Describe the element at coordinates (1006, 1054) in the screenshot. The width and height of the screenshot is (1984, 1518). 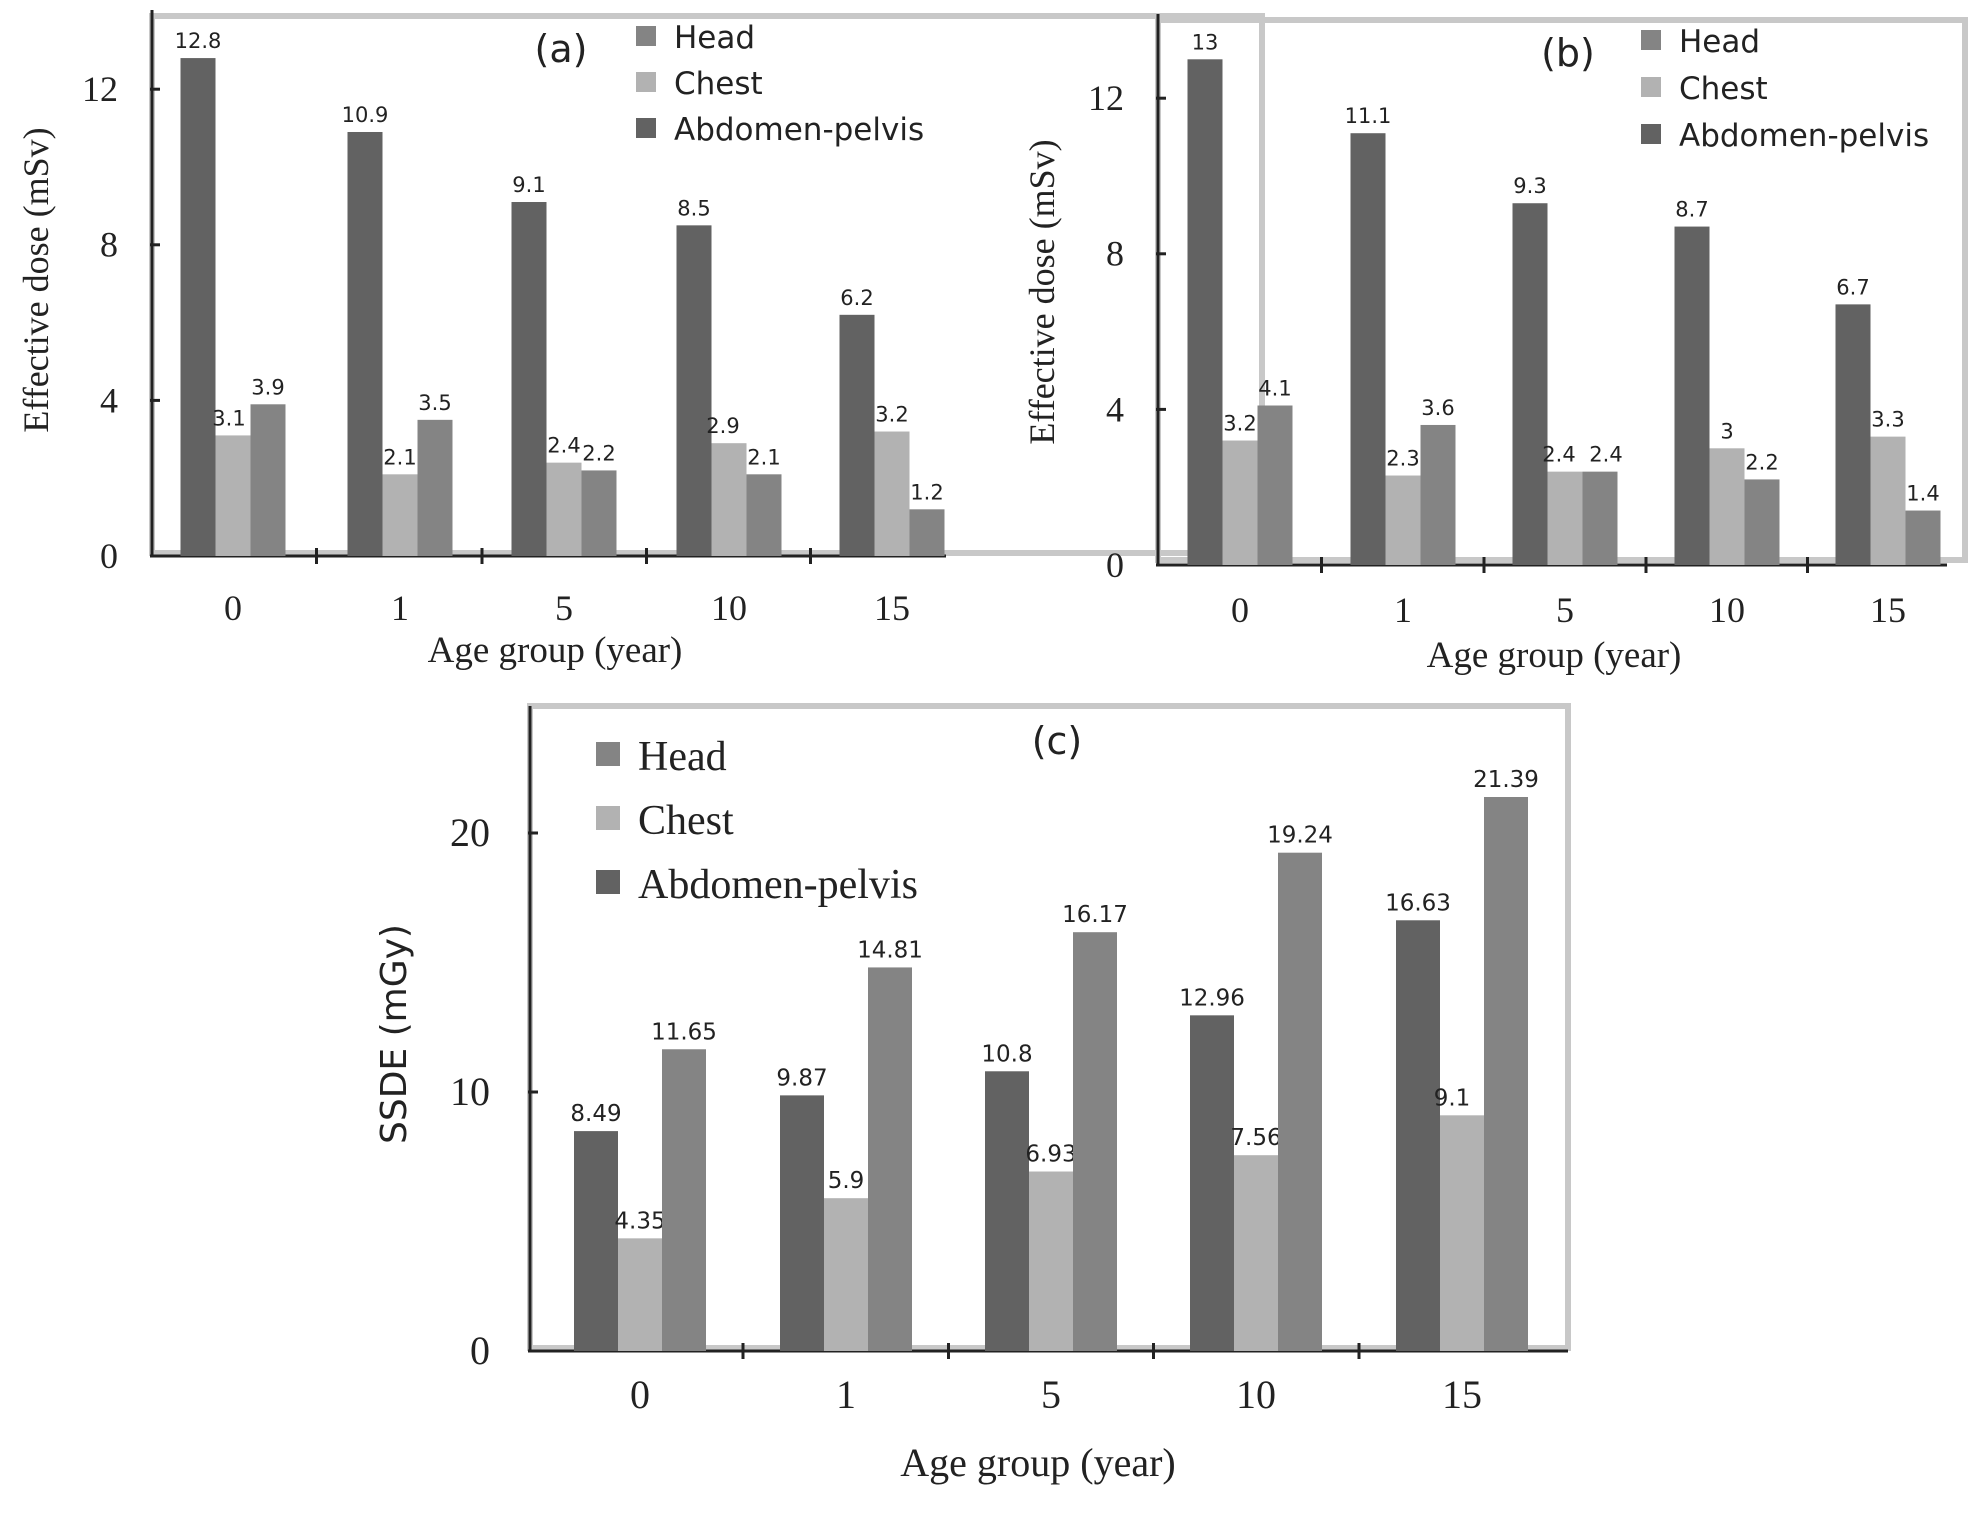
I see `data-label: 10.8` at that location.